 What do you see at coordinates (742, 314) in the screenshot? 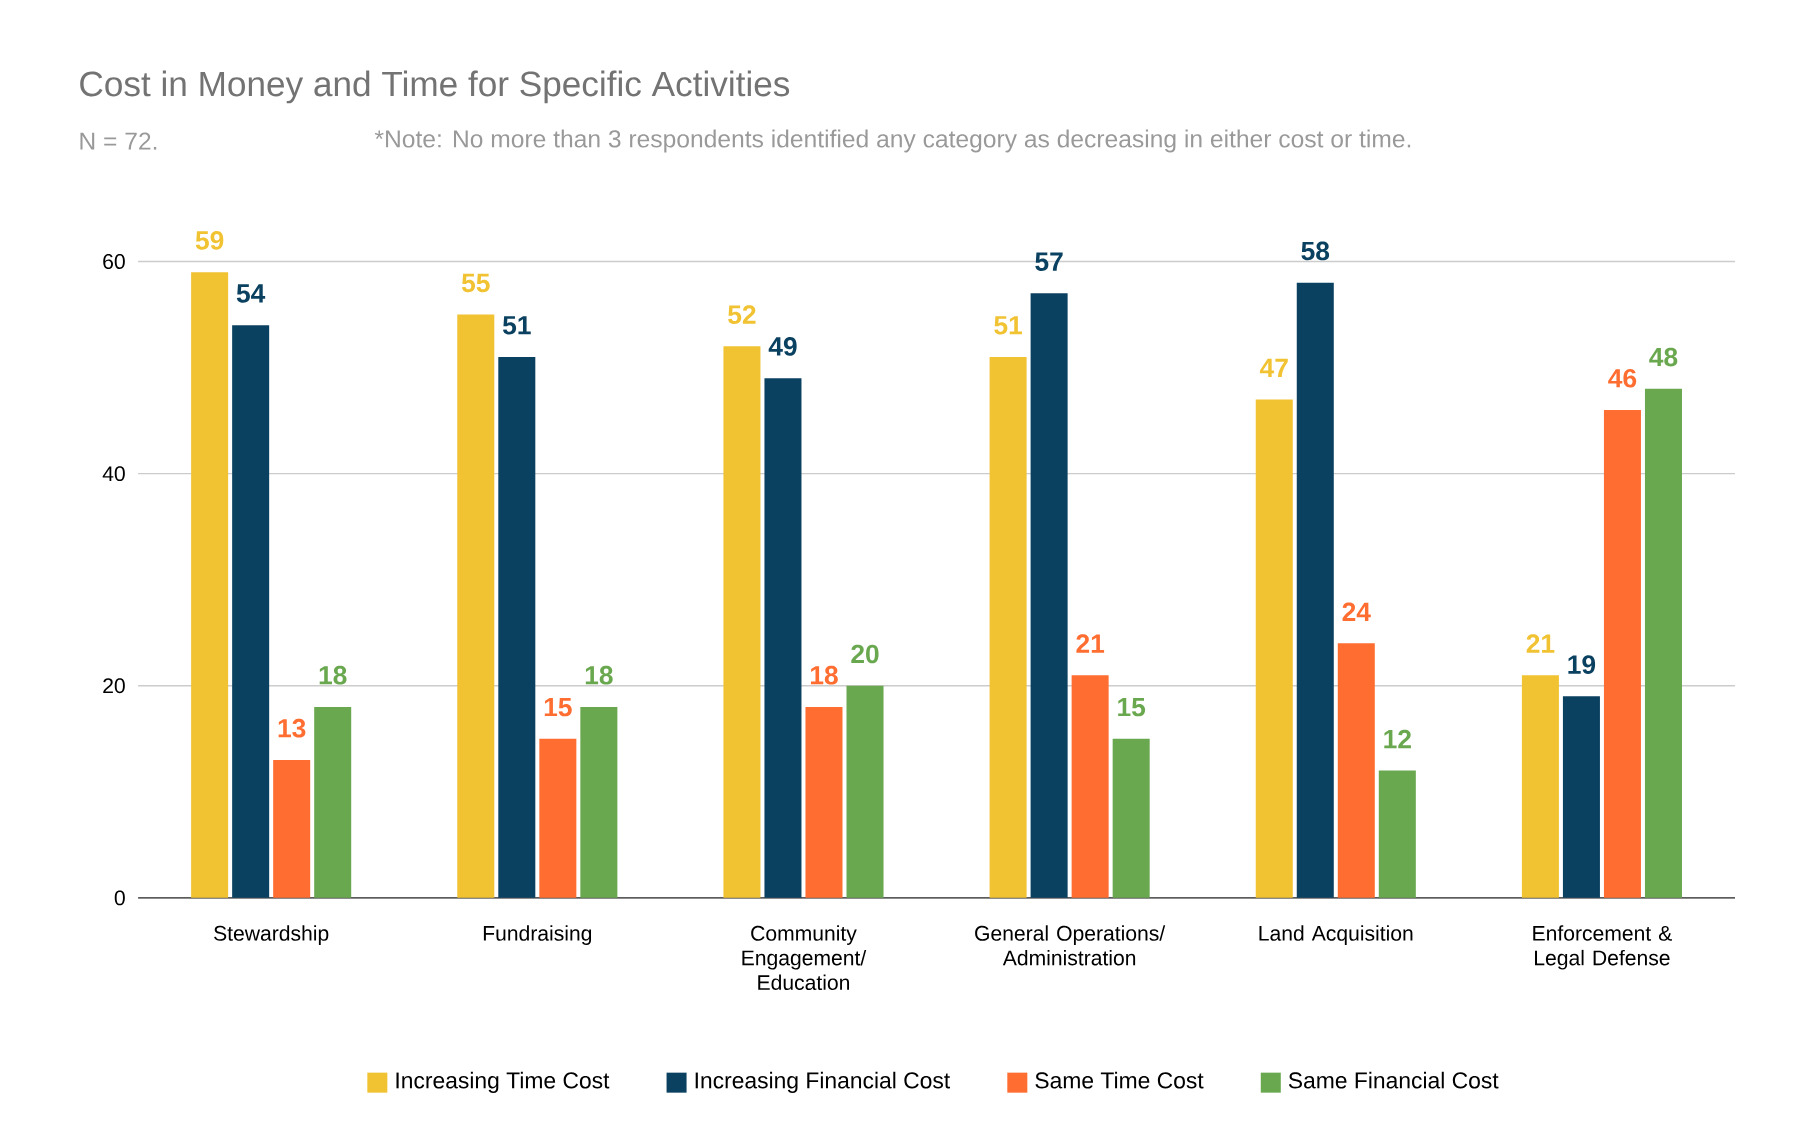
I see `data-label: 52` at bounding box center [742, 314].